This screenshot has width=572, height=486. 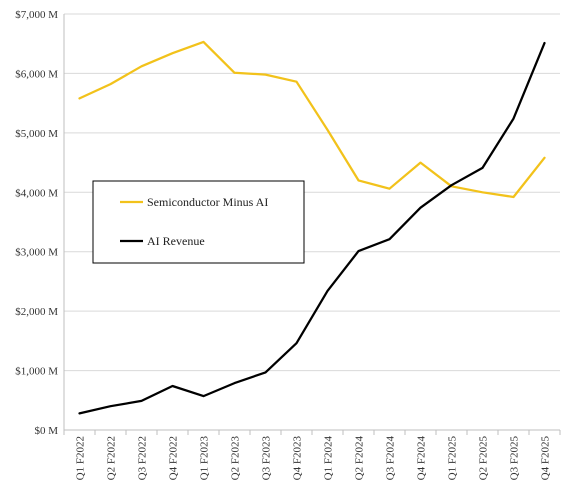 I want to click on x-tick-label: Q4 F2024, so click(x=422, y=458).